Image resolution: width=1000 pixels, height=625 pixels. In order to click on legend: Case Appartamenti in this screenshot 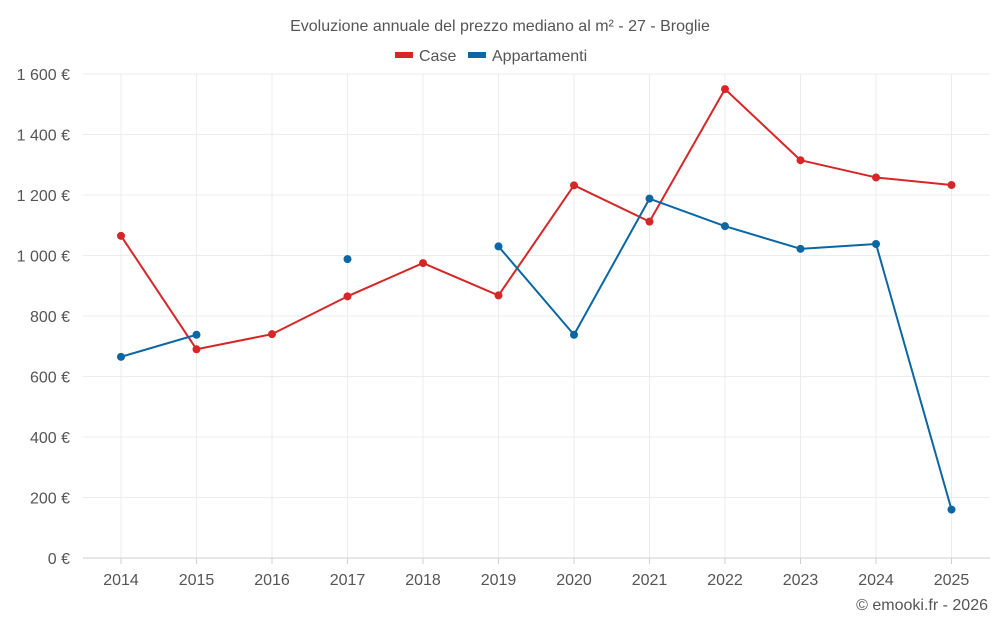, I will do `click(491, 56)`.